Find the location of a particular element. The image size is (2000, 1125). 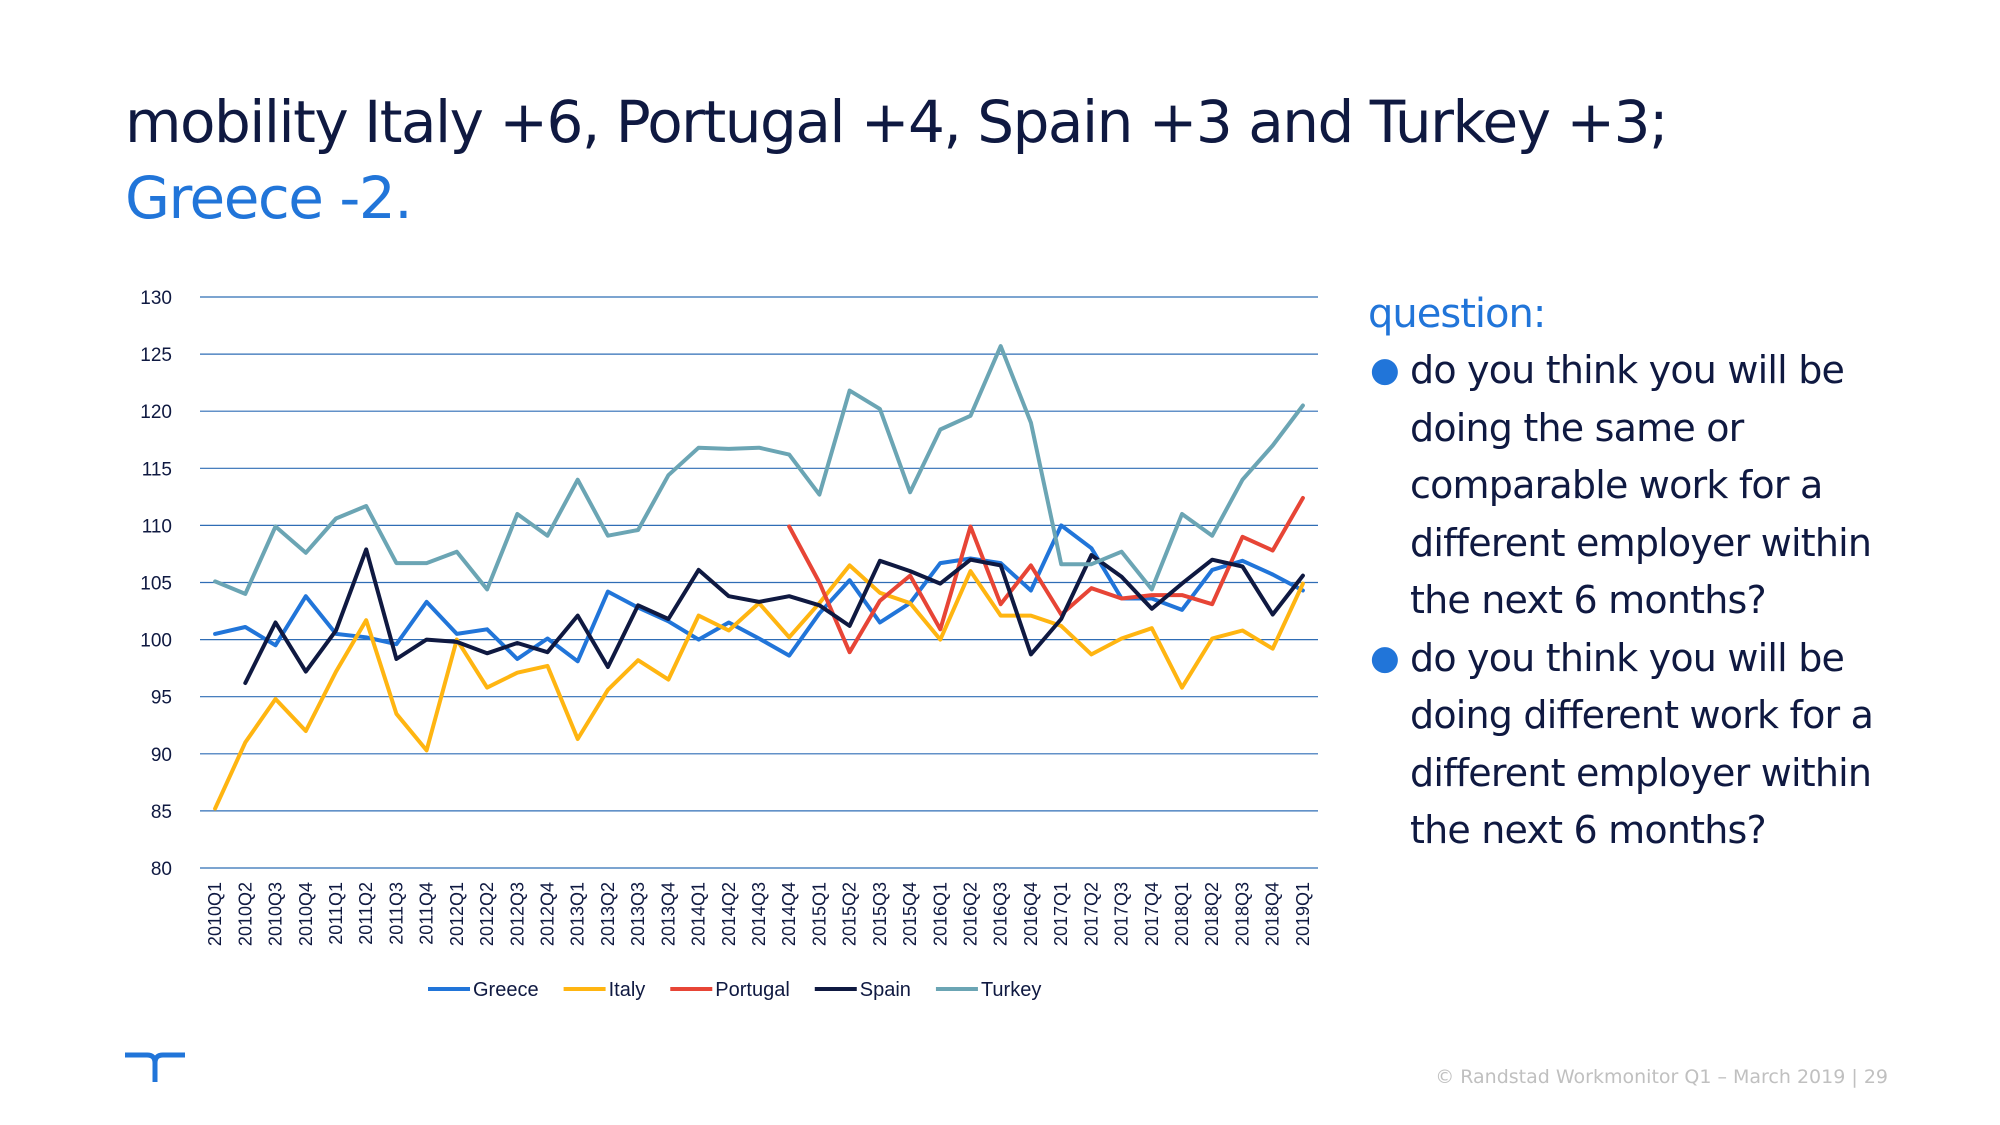

x-tick-label: 2017Q4 is located at coordinates (1152, 914).